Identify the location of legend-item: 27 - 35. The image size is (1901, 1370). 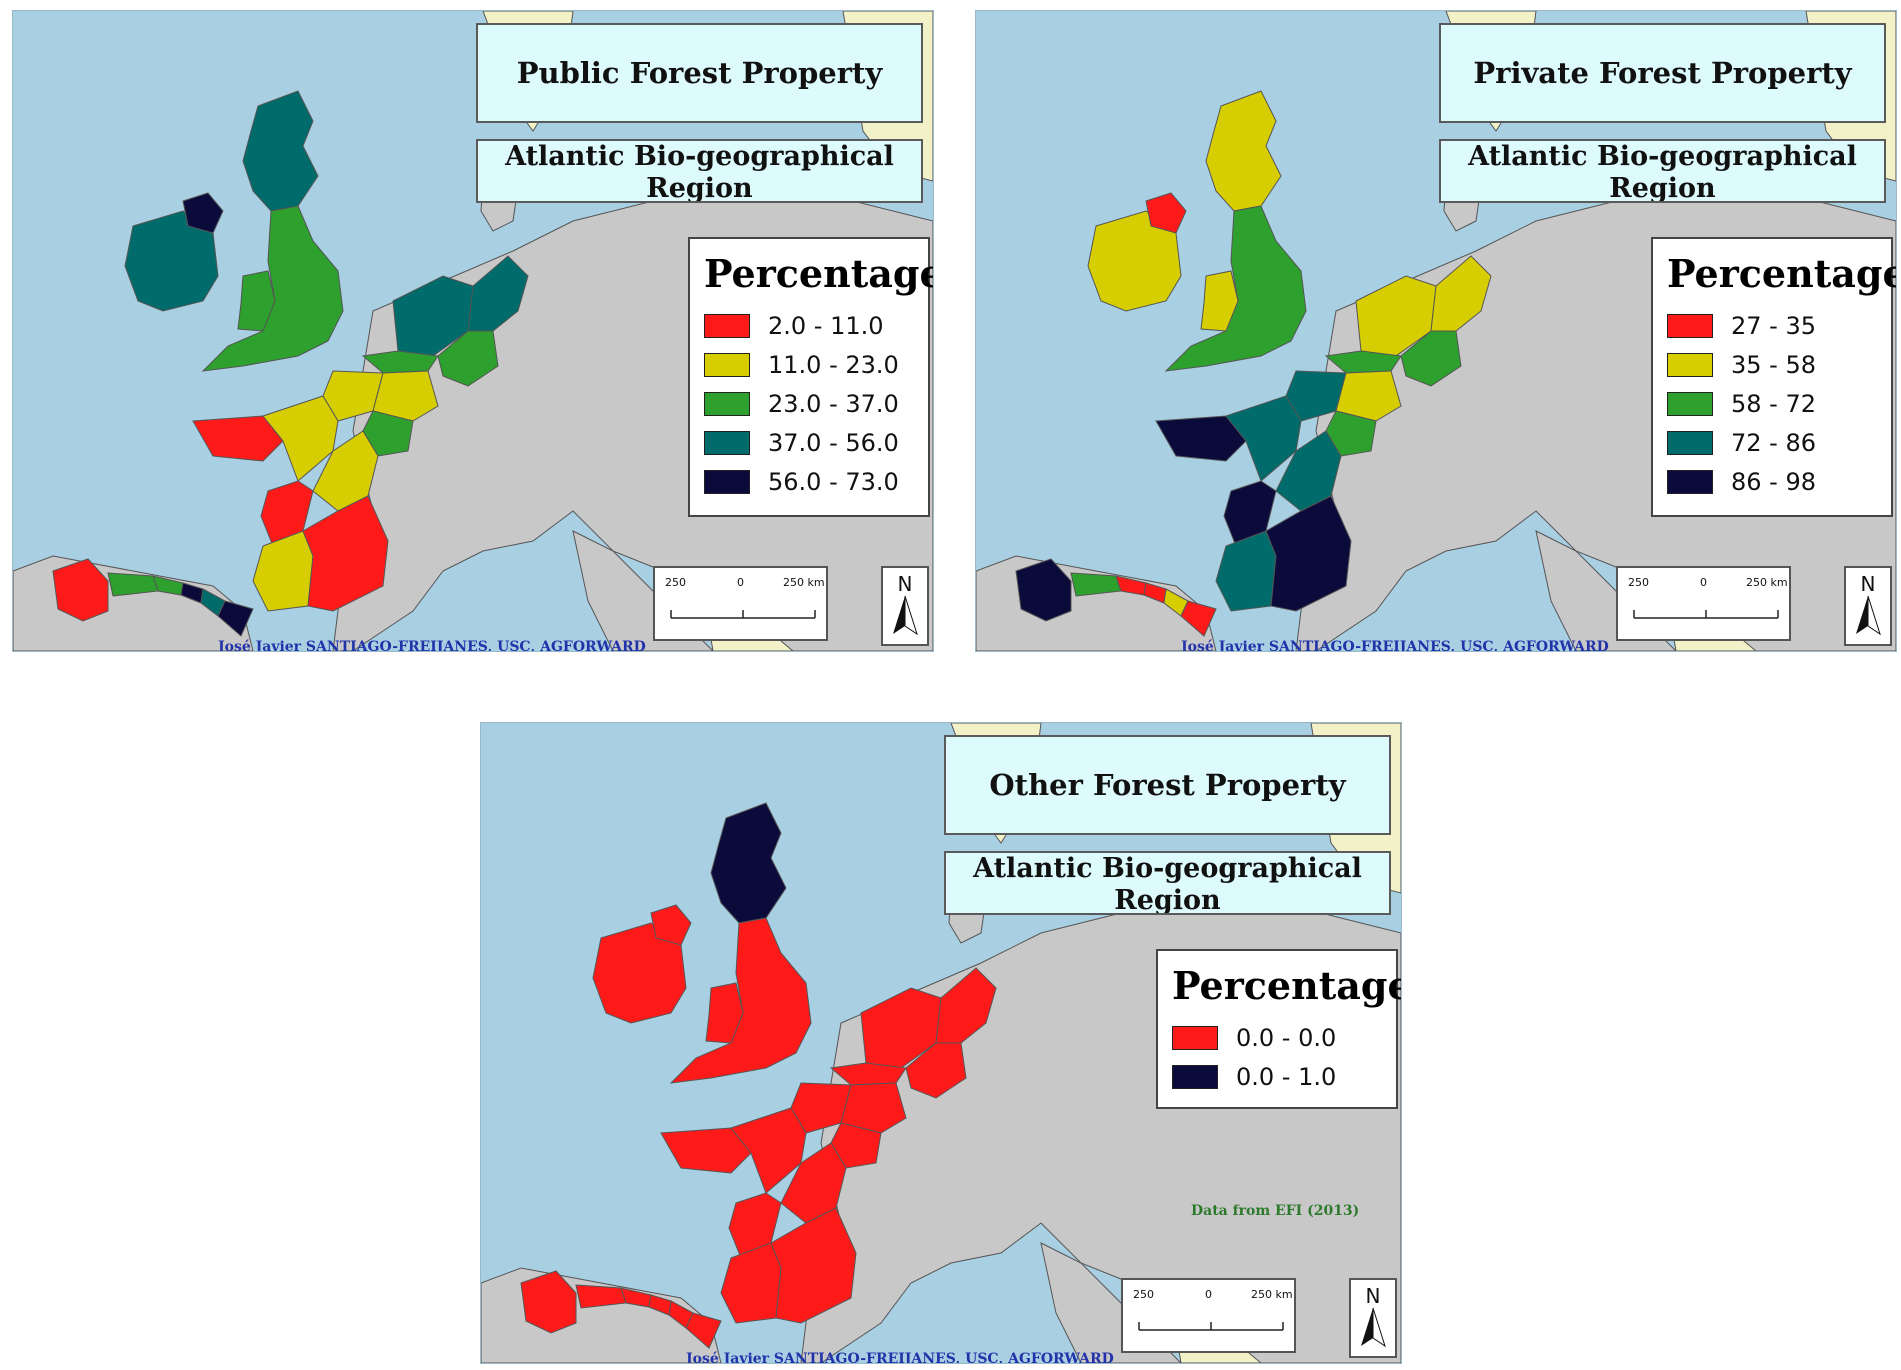
(1779, 325).